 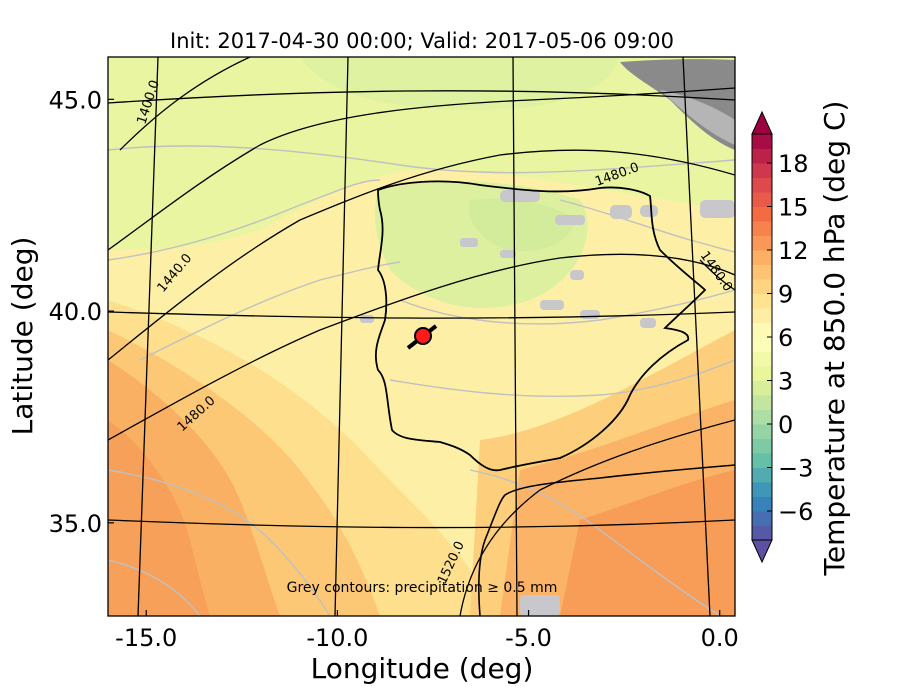 I want to click on location-marker, so click(x=422, y=337).